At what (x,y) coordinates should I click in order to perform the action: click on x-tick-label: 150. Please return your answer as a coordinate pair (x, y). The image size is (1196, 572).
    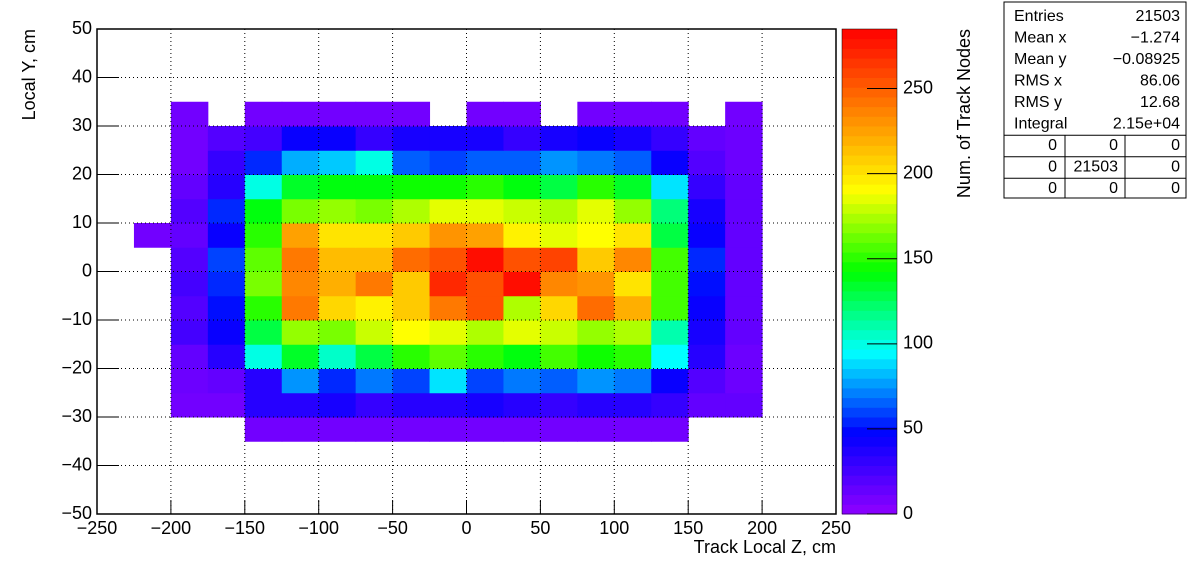
    Looking at the image, I should click on (688, 528).